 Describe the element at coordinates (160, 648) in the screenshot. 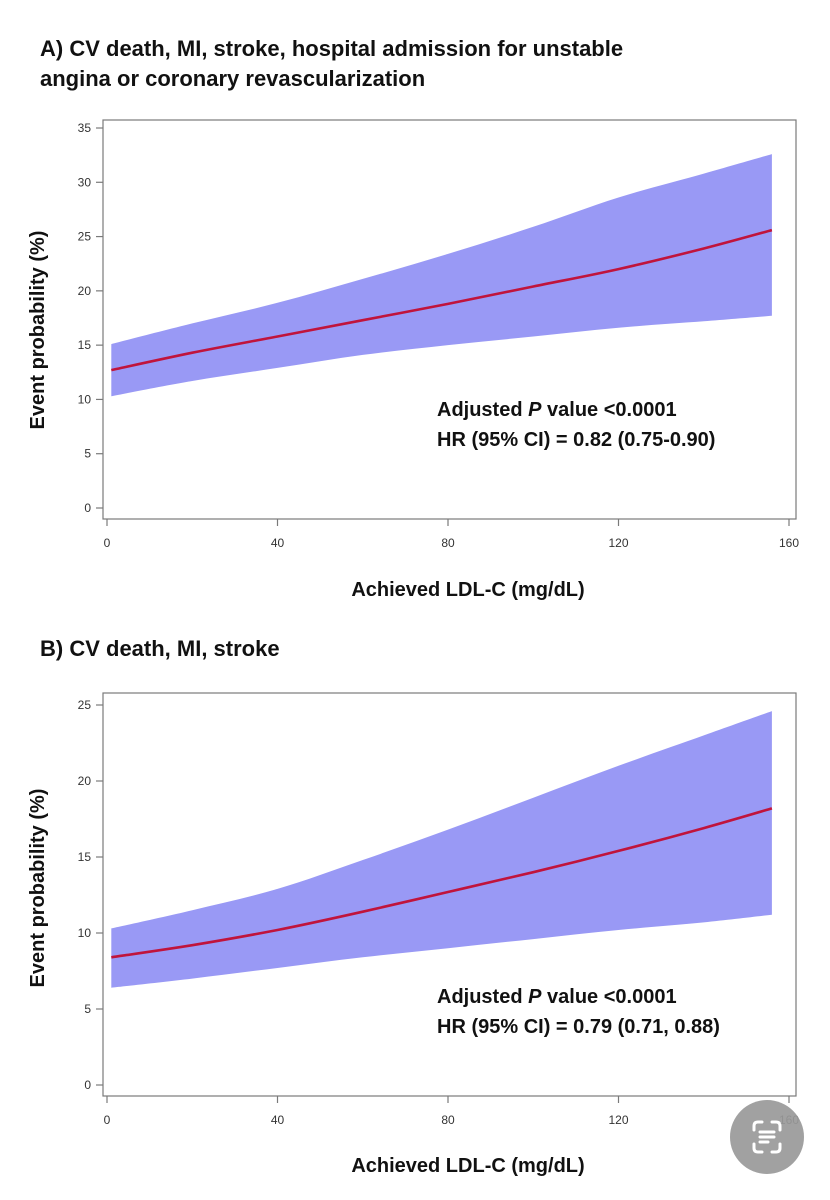

I see `panel-b-title-line-1: B) CV death, MI, stroke` at that location.